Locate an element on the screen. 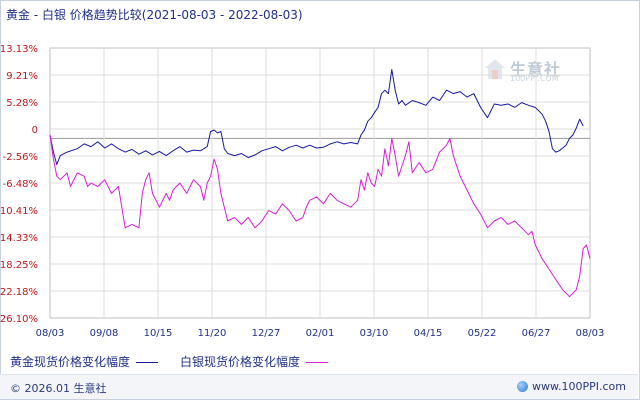  x-tick-label: 03/10 is located at coordinates (374, 333).